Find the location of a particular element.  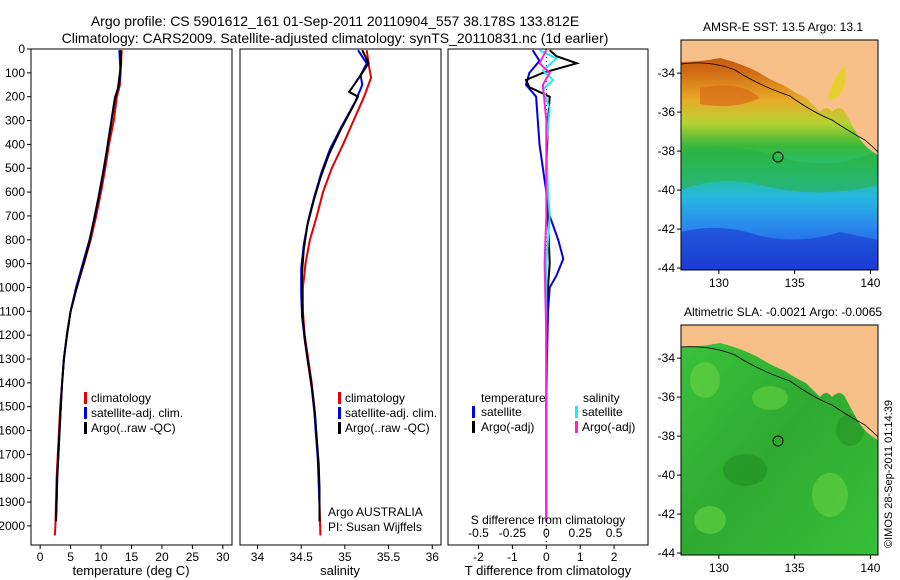

legend-swatch-sal-satellite is located at coordinates (576, 412).